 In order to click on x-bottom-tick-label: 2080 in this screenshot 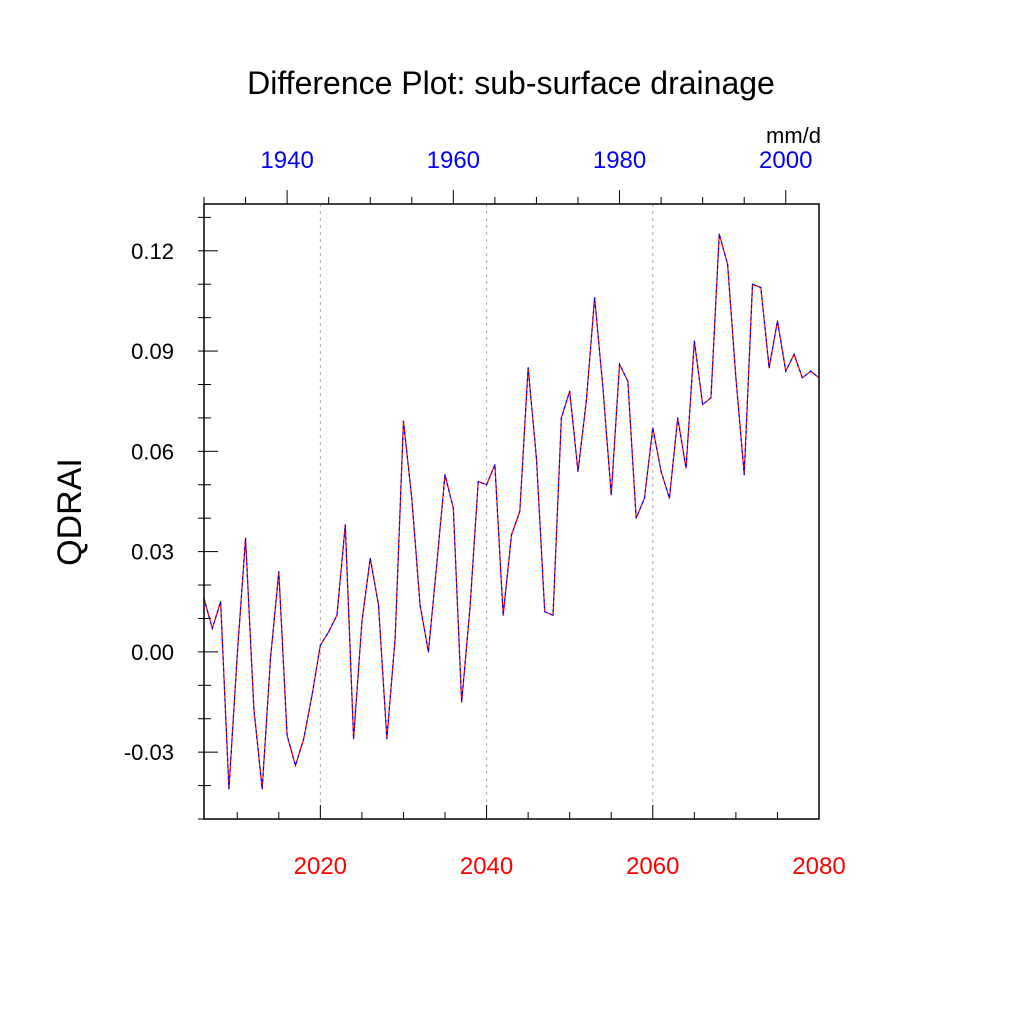, I will do `click(818, 866)`.